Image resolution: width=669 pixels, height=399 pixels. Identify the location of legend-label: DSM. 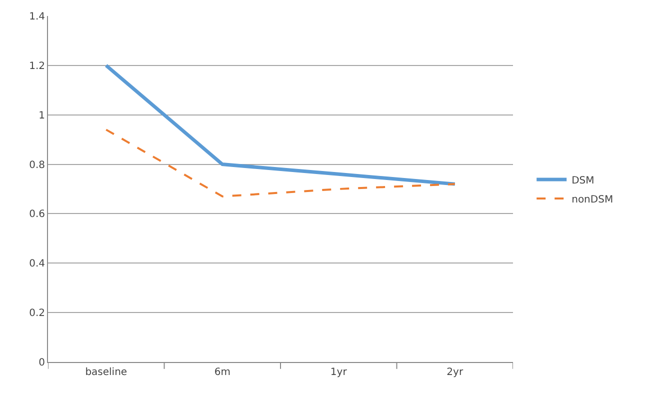
(583, 180).